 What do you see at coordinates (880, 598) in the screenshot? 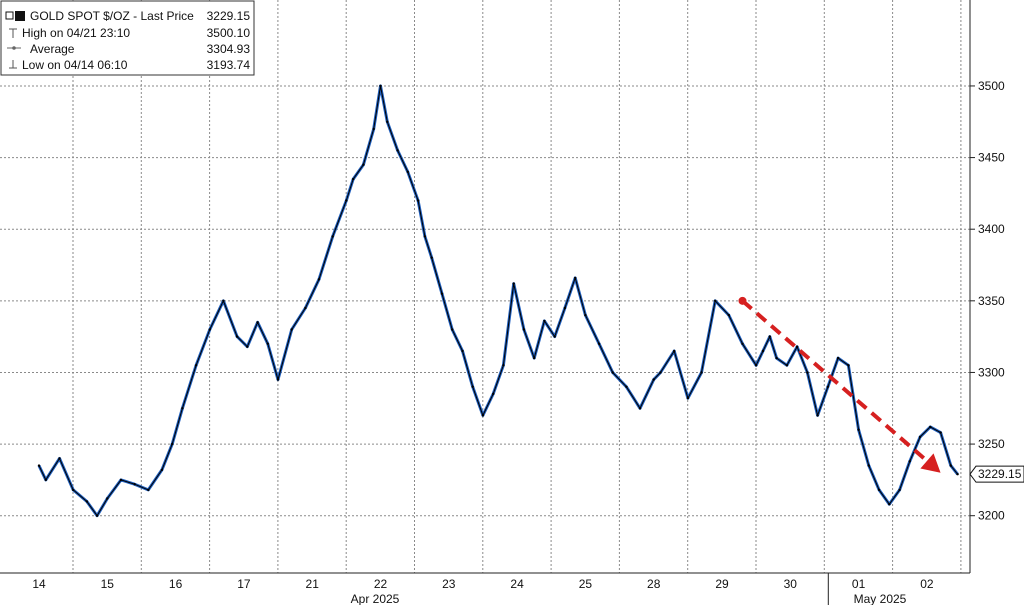
I see `x-group-label-may: May 2025` at bounding box center [880, 598].